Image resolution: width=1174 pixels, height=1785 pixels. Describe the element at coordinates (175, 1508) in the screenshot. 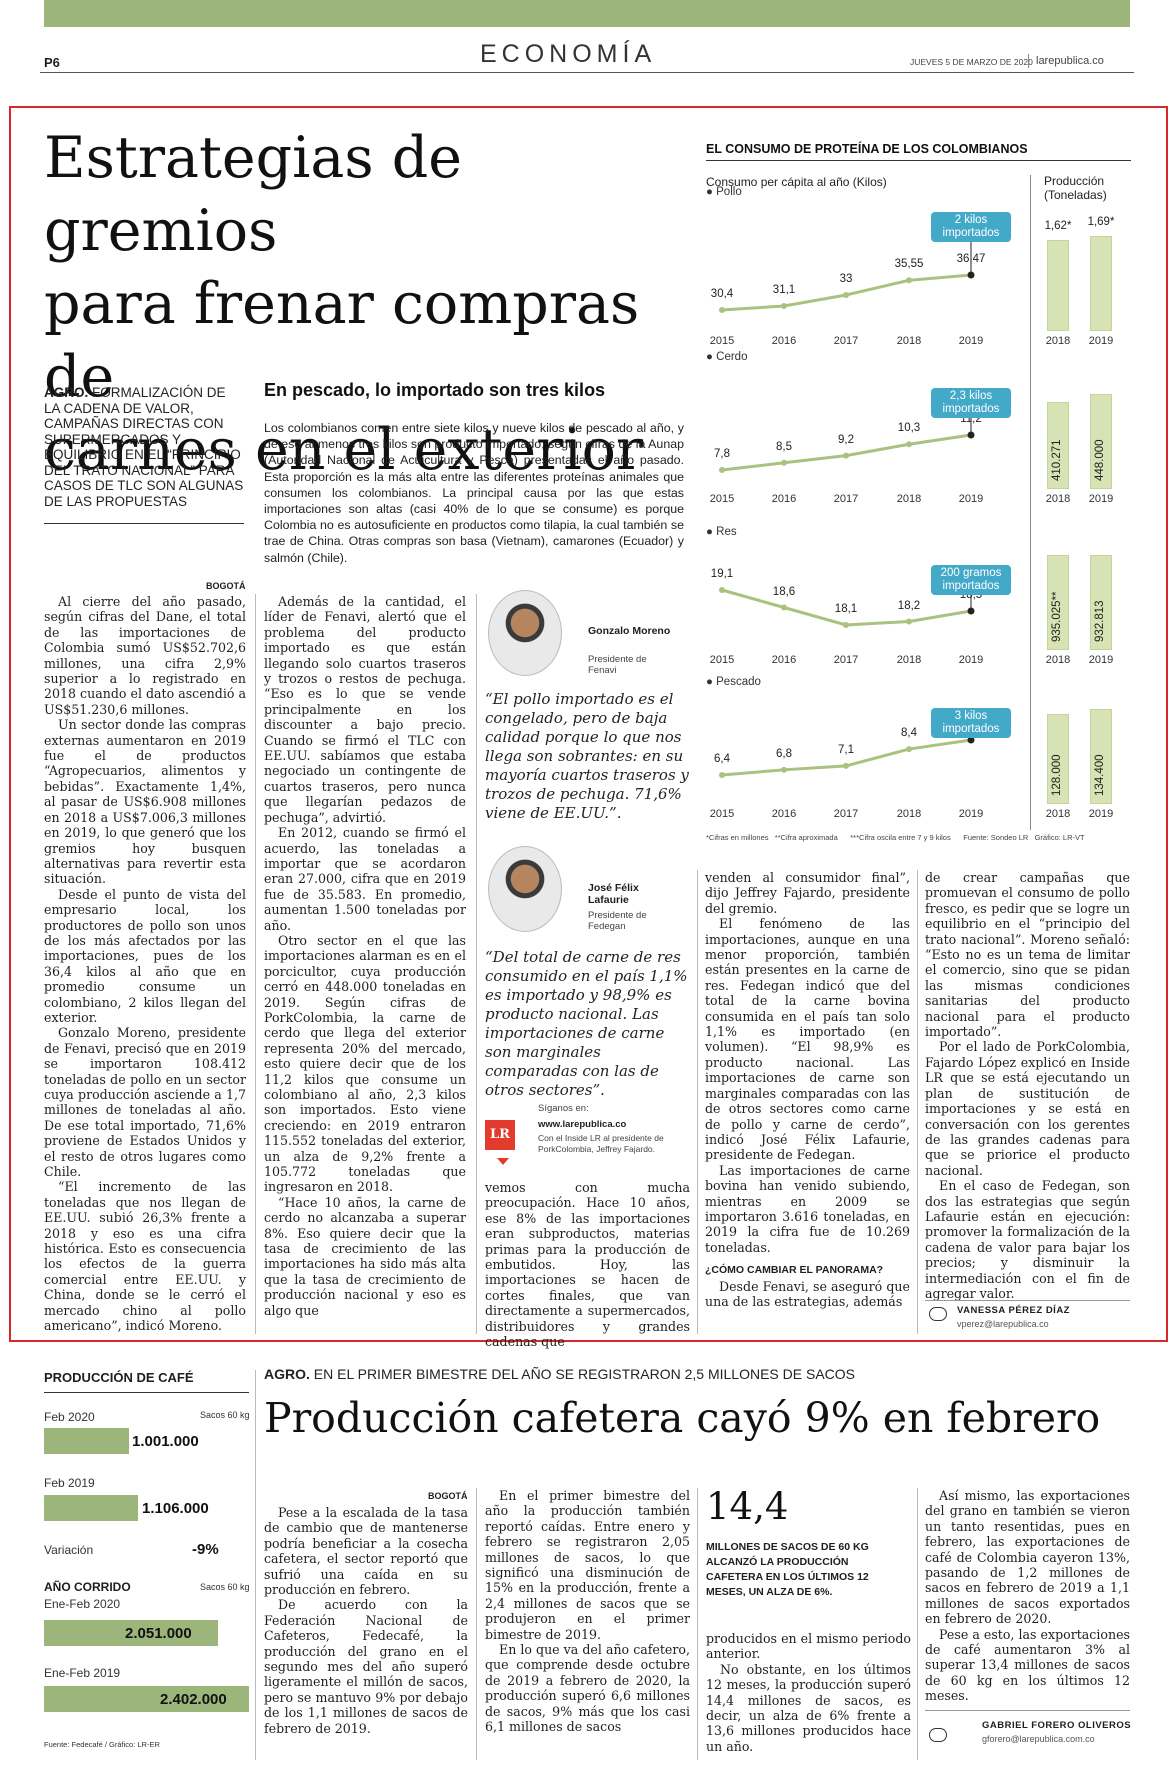

I see `cafe-row2-value: 1.106.000` at that location.